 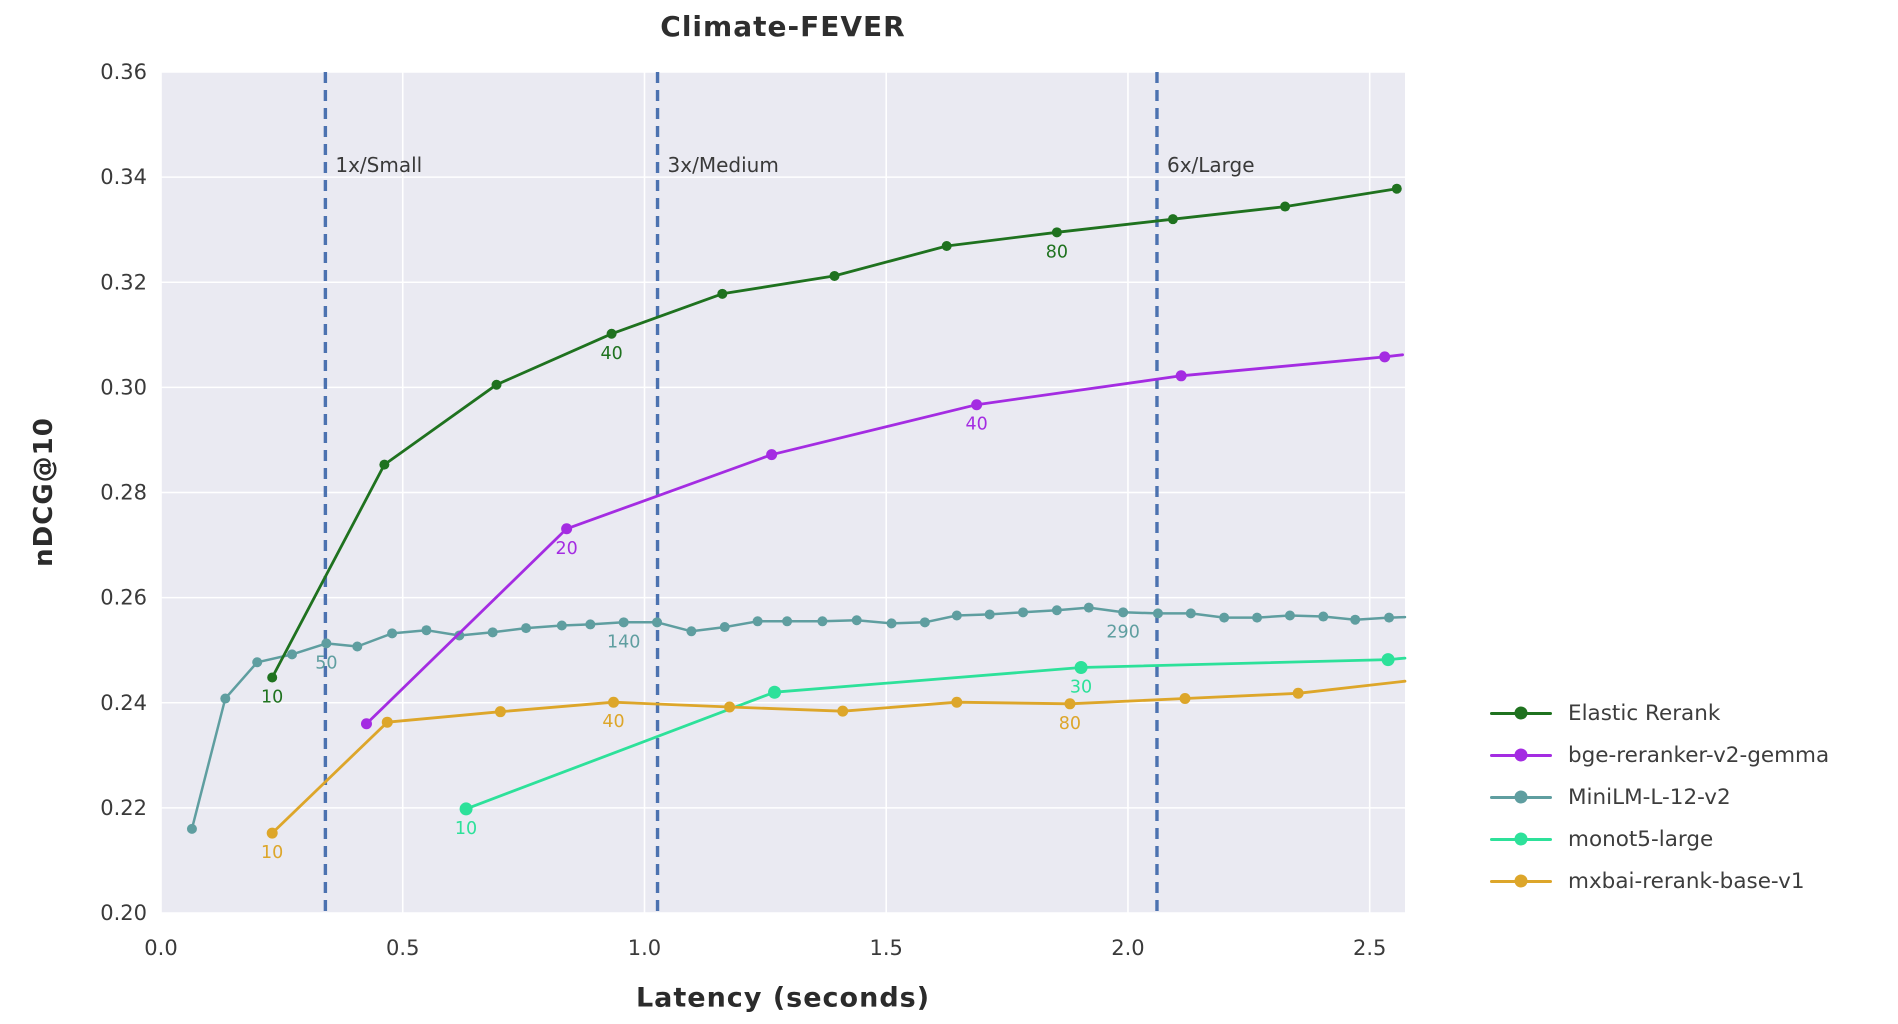 What do you see at coordinates (378, 165) in the screenshot?
I see `budget-annotation: 1x/Small` at bounding box center [378, 165].